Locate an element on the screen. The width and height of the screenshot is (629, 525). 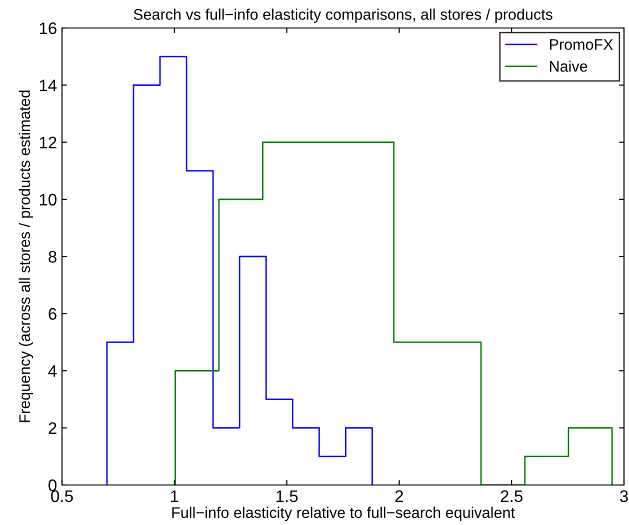
x-tick-label: 1.5 is located at coordinates (287, 496).